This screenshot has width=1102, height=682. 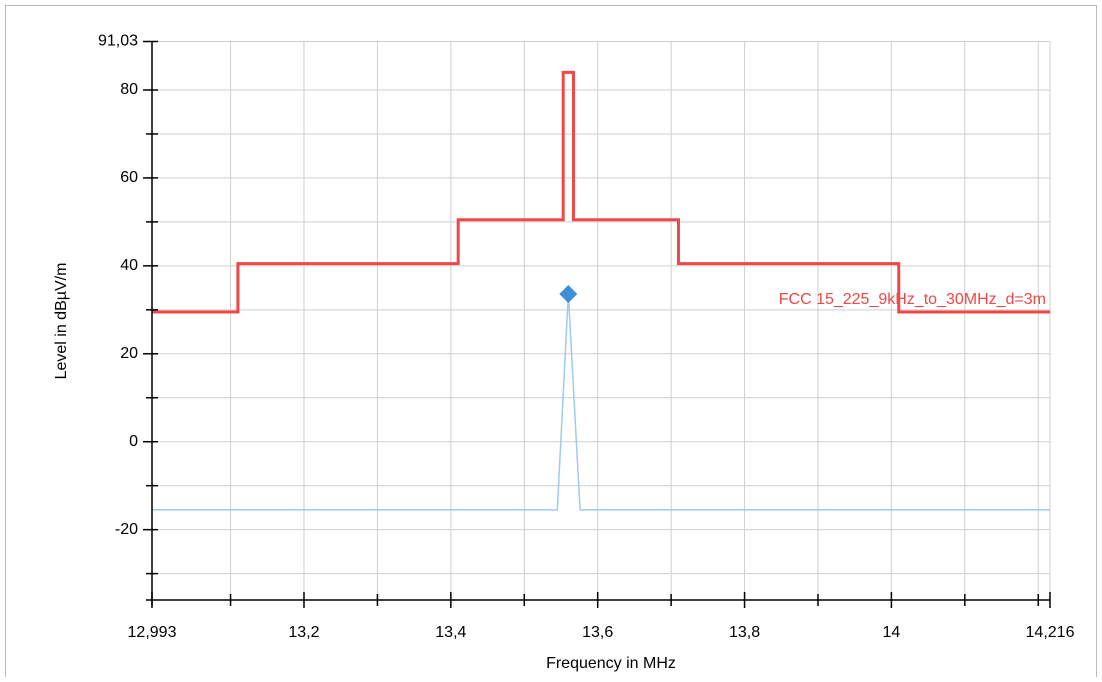 I want to click on peak-marker, so click(x=568, y=293).